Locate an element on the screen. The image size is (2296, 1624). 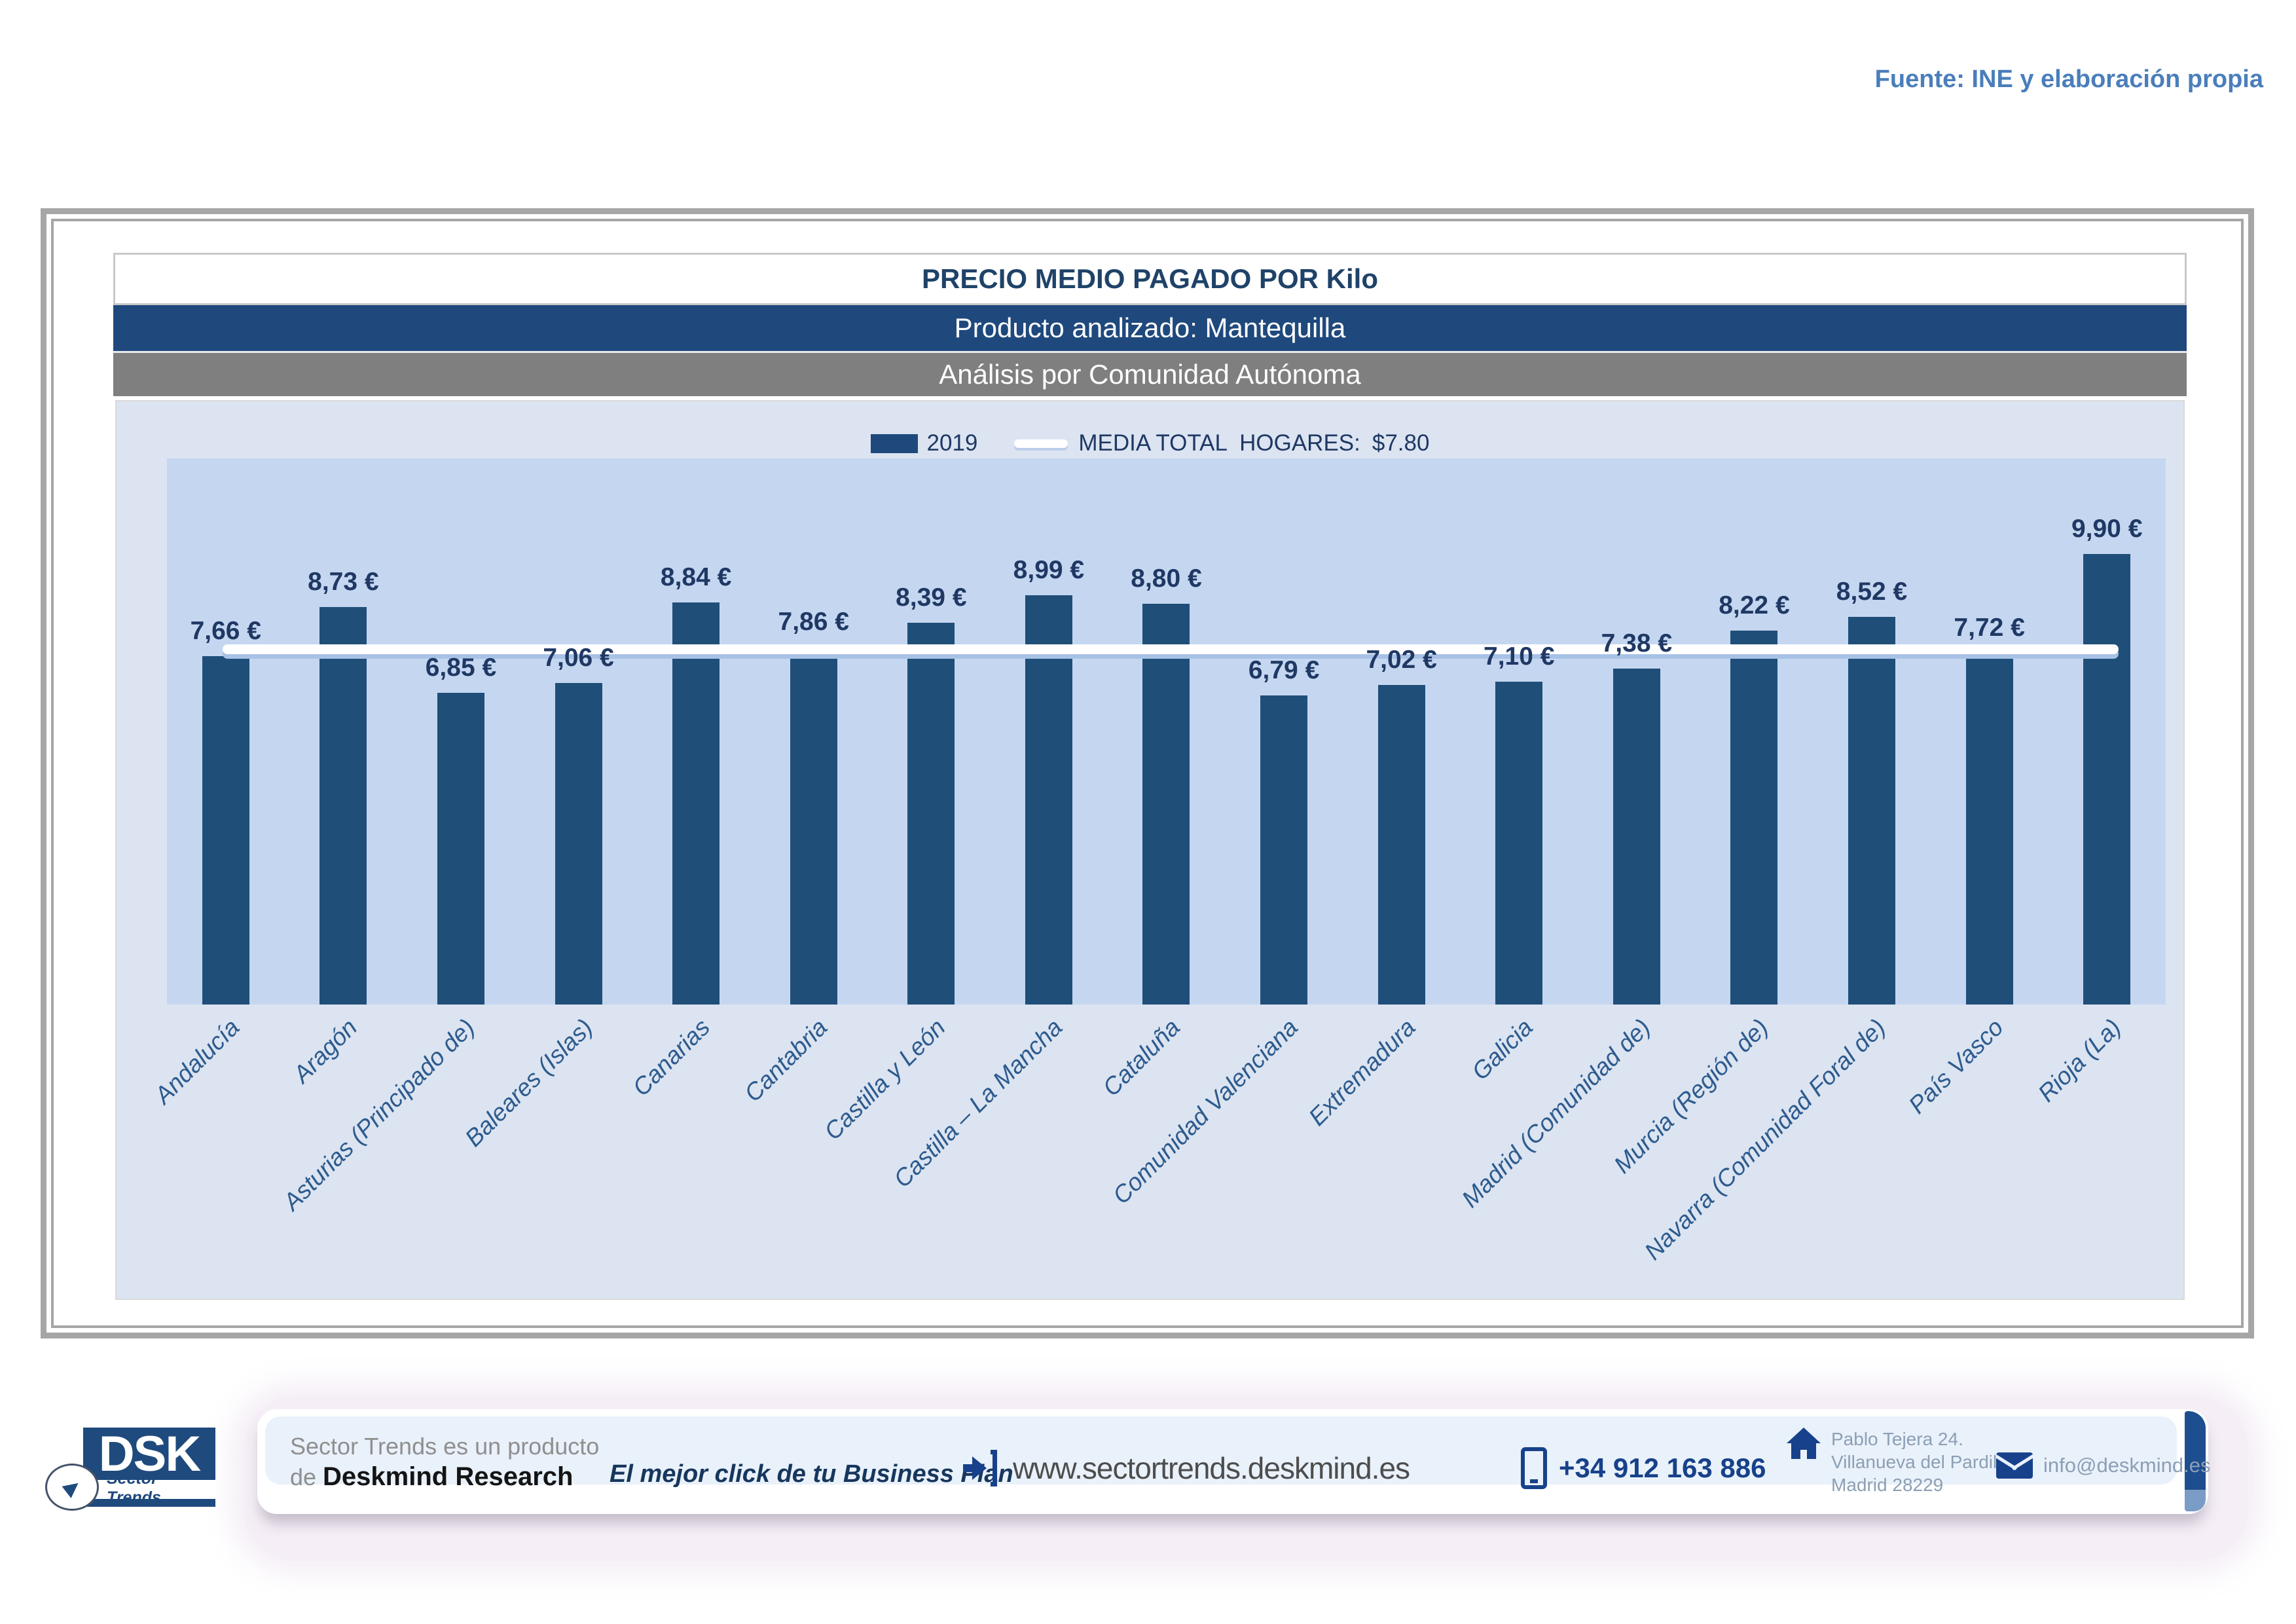
media-label: MEDIA TOTAL HOGARES: is located at coordinates (1219, 443).